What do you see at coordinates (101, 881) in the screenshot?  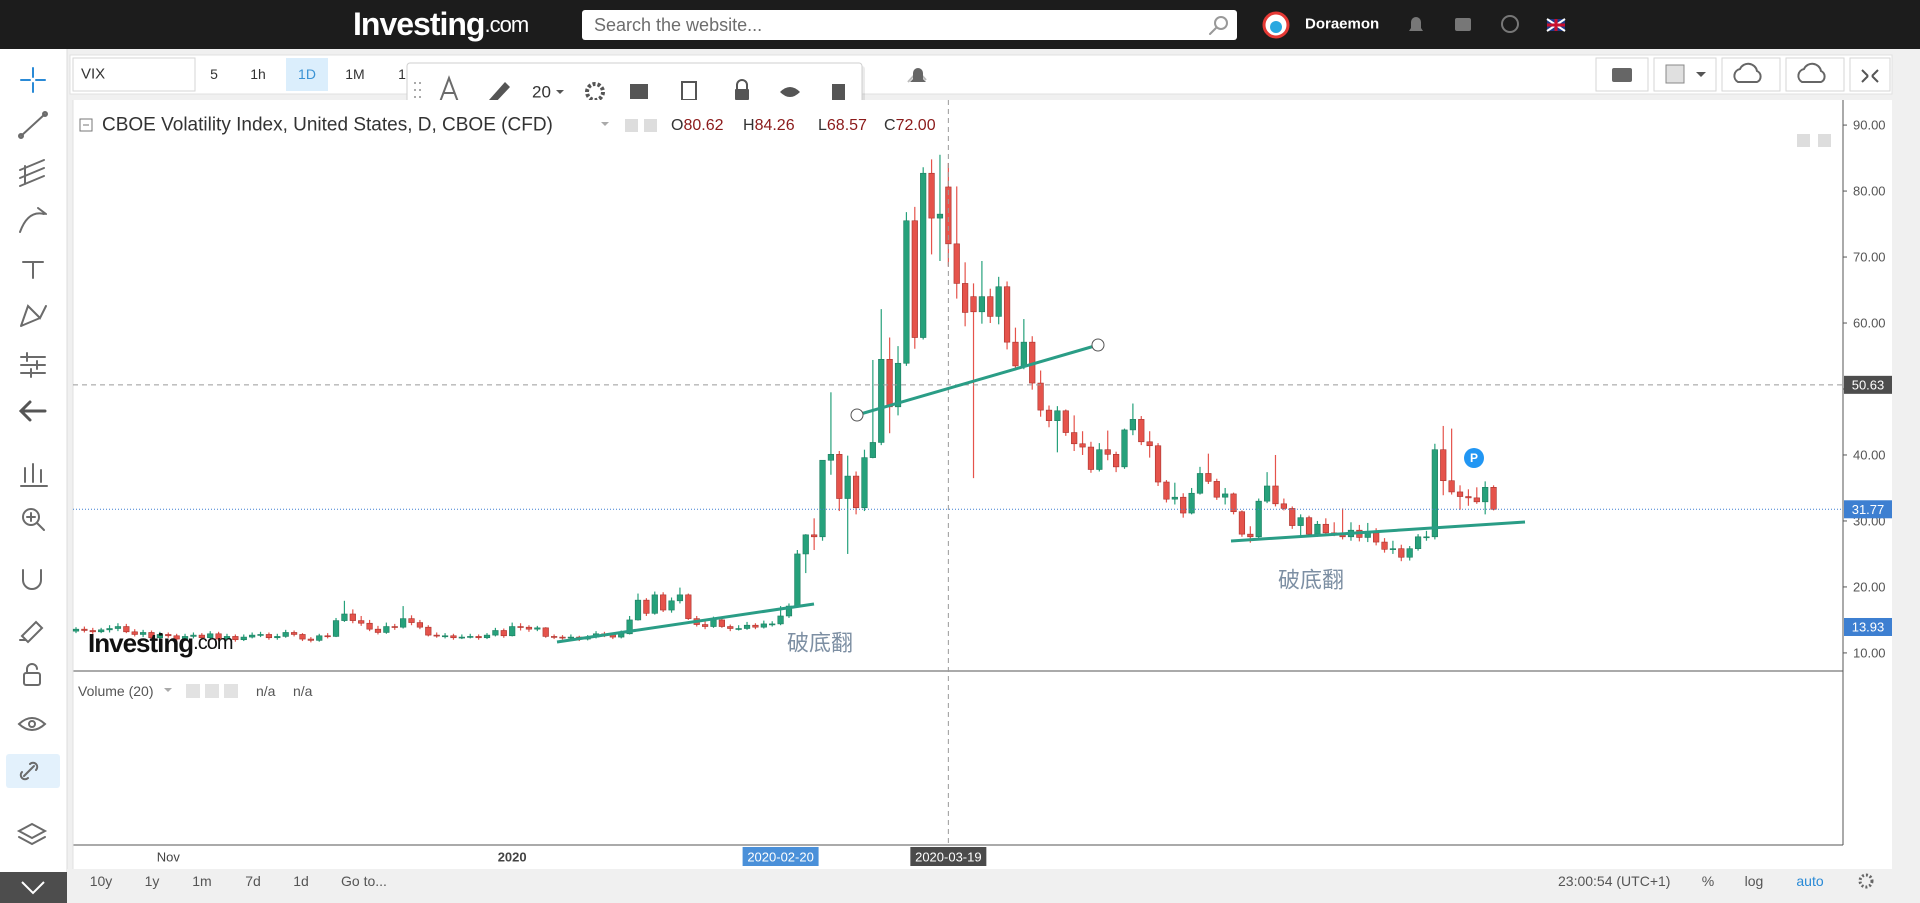 I see `range-button: 10y` at bounding box center [101, 881].